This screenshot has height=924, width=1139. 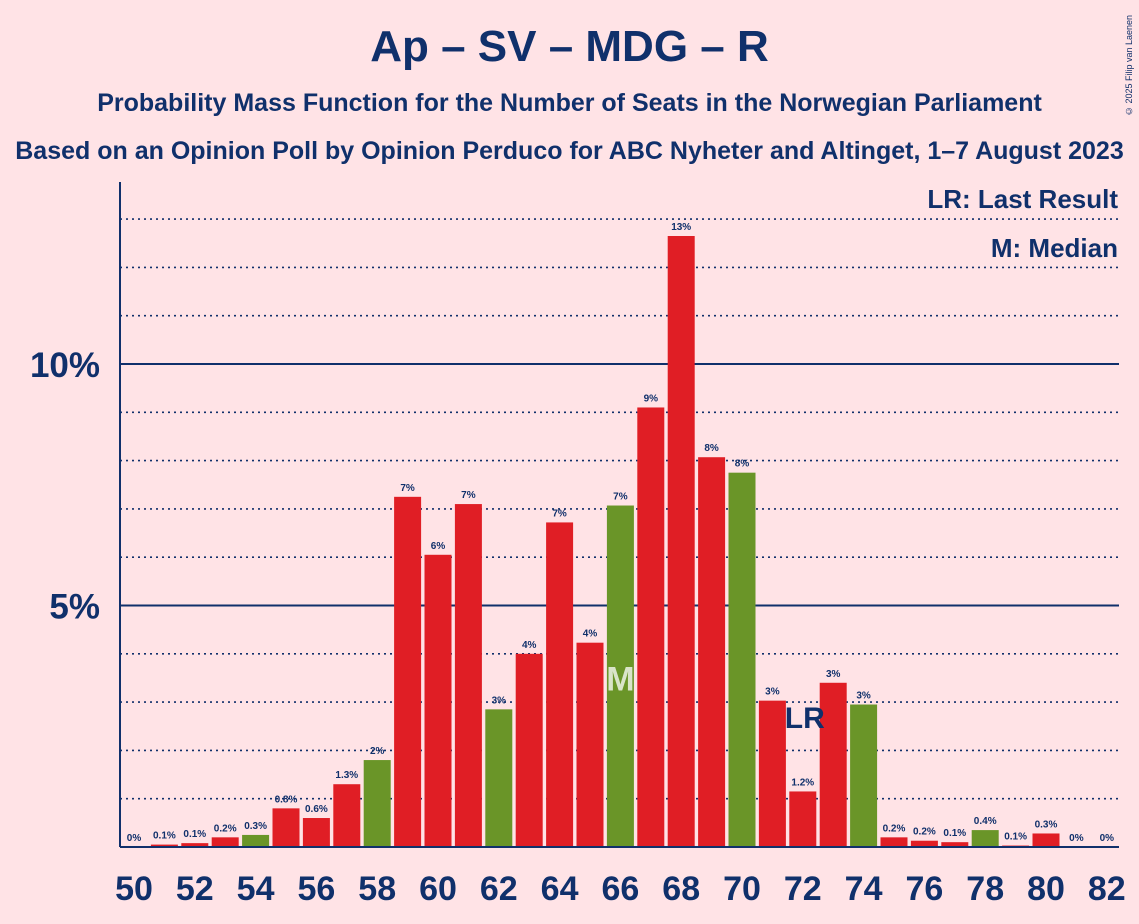 I want to click on legend-median: M: Median, so click(x=1054, y=248).